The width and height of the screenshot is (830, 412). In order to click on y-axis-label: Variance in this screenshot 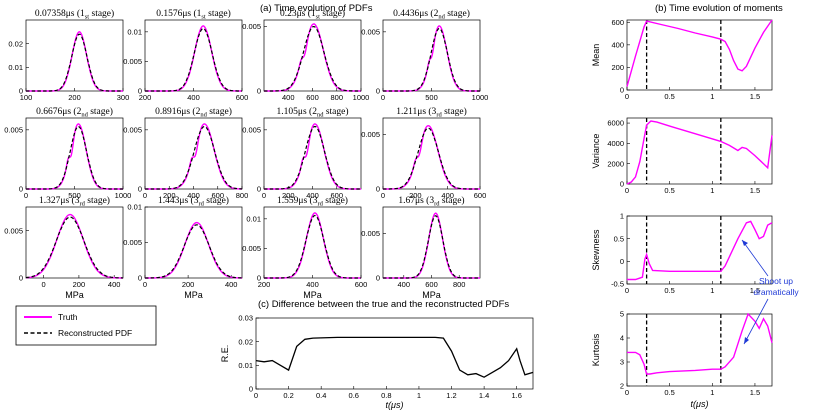, I will do `click(596, 151)`.